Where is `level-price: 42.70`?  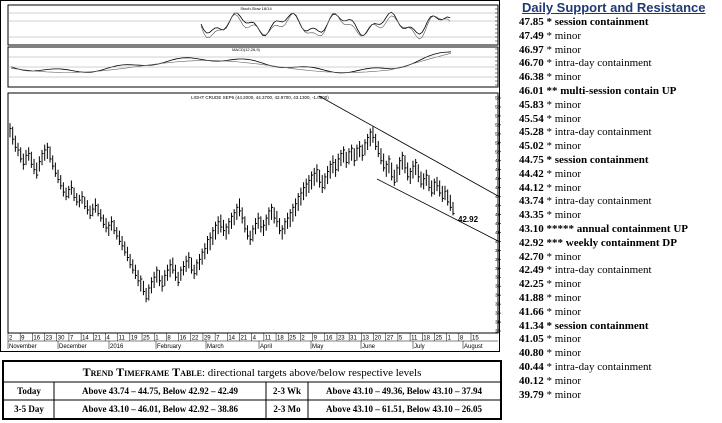
level-price: 42.70 is located at coordinates (531, 256).